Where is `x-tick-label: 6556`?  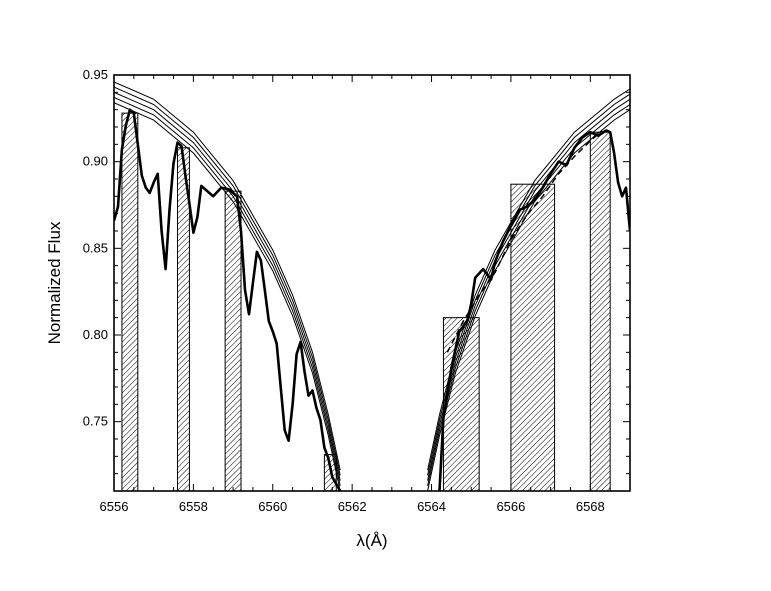
x-tick-label: 6556 is located at coordinates (114, 506).